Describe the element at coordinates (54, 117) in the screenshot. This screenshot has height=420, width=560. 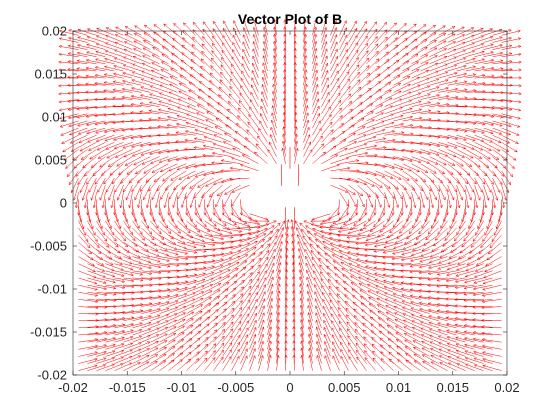
I see `y-tick-label: 0.01` at that location.